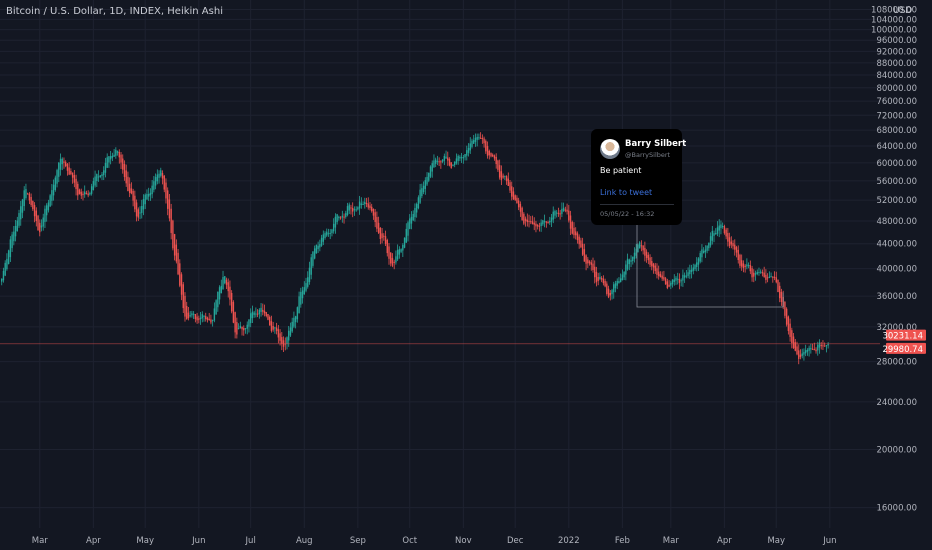 The image size is (932, 550). What do you see at coordinates (894, 10) in the screenshot?
I see `y-tick-label: 108000.00` at bounding box center [894, 10].